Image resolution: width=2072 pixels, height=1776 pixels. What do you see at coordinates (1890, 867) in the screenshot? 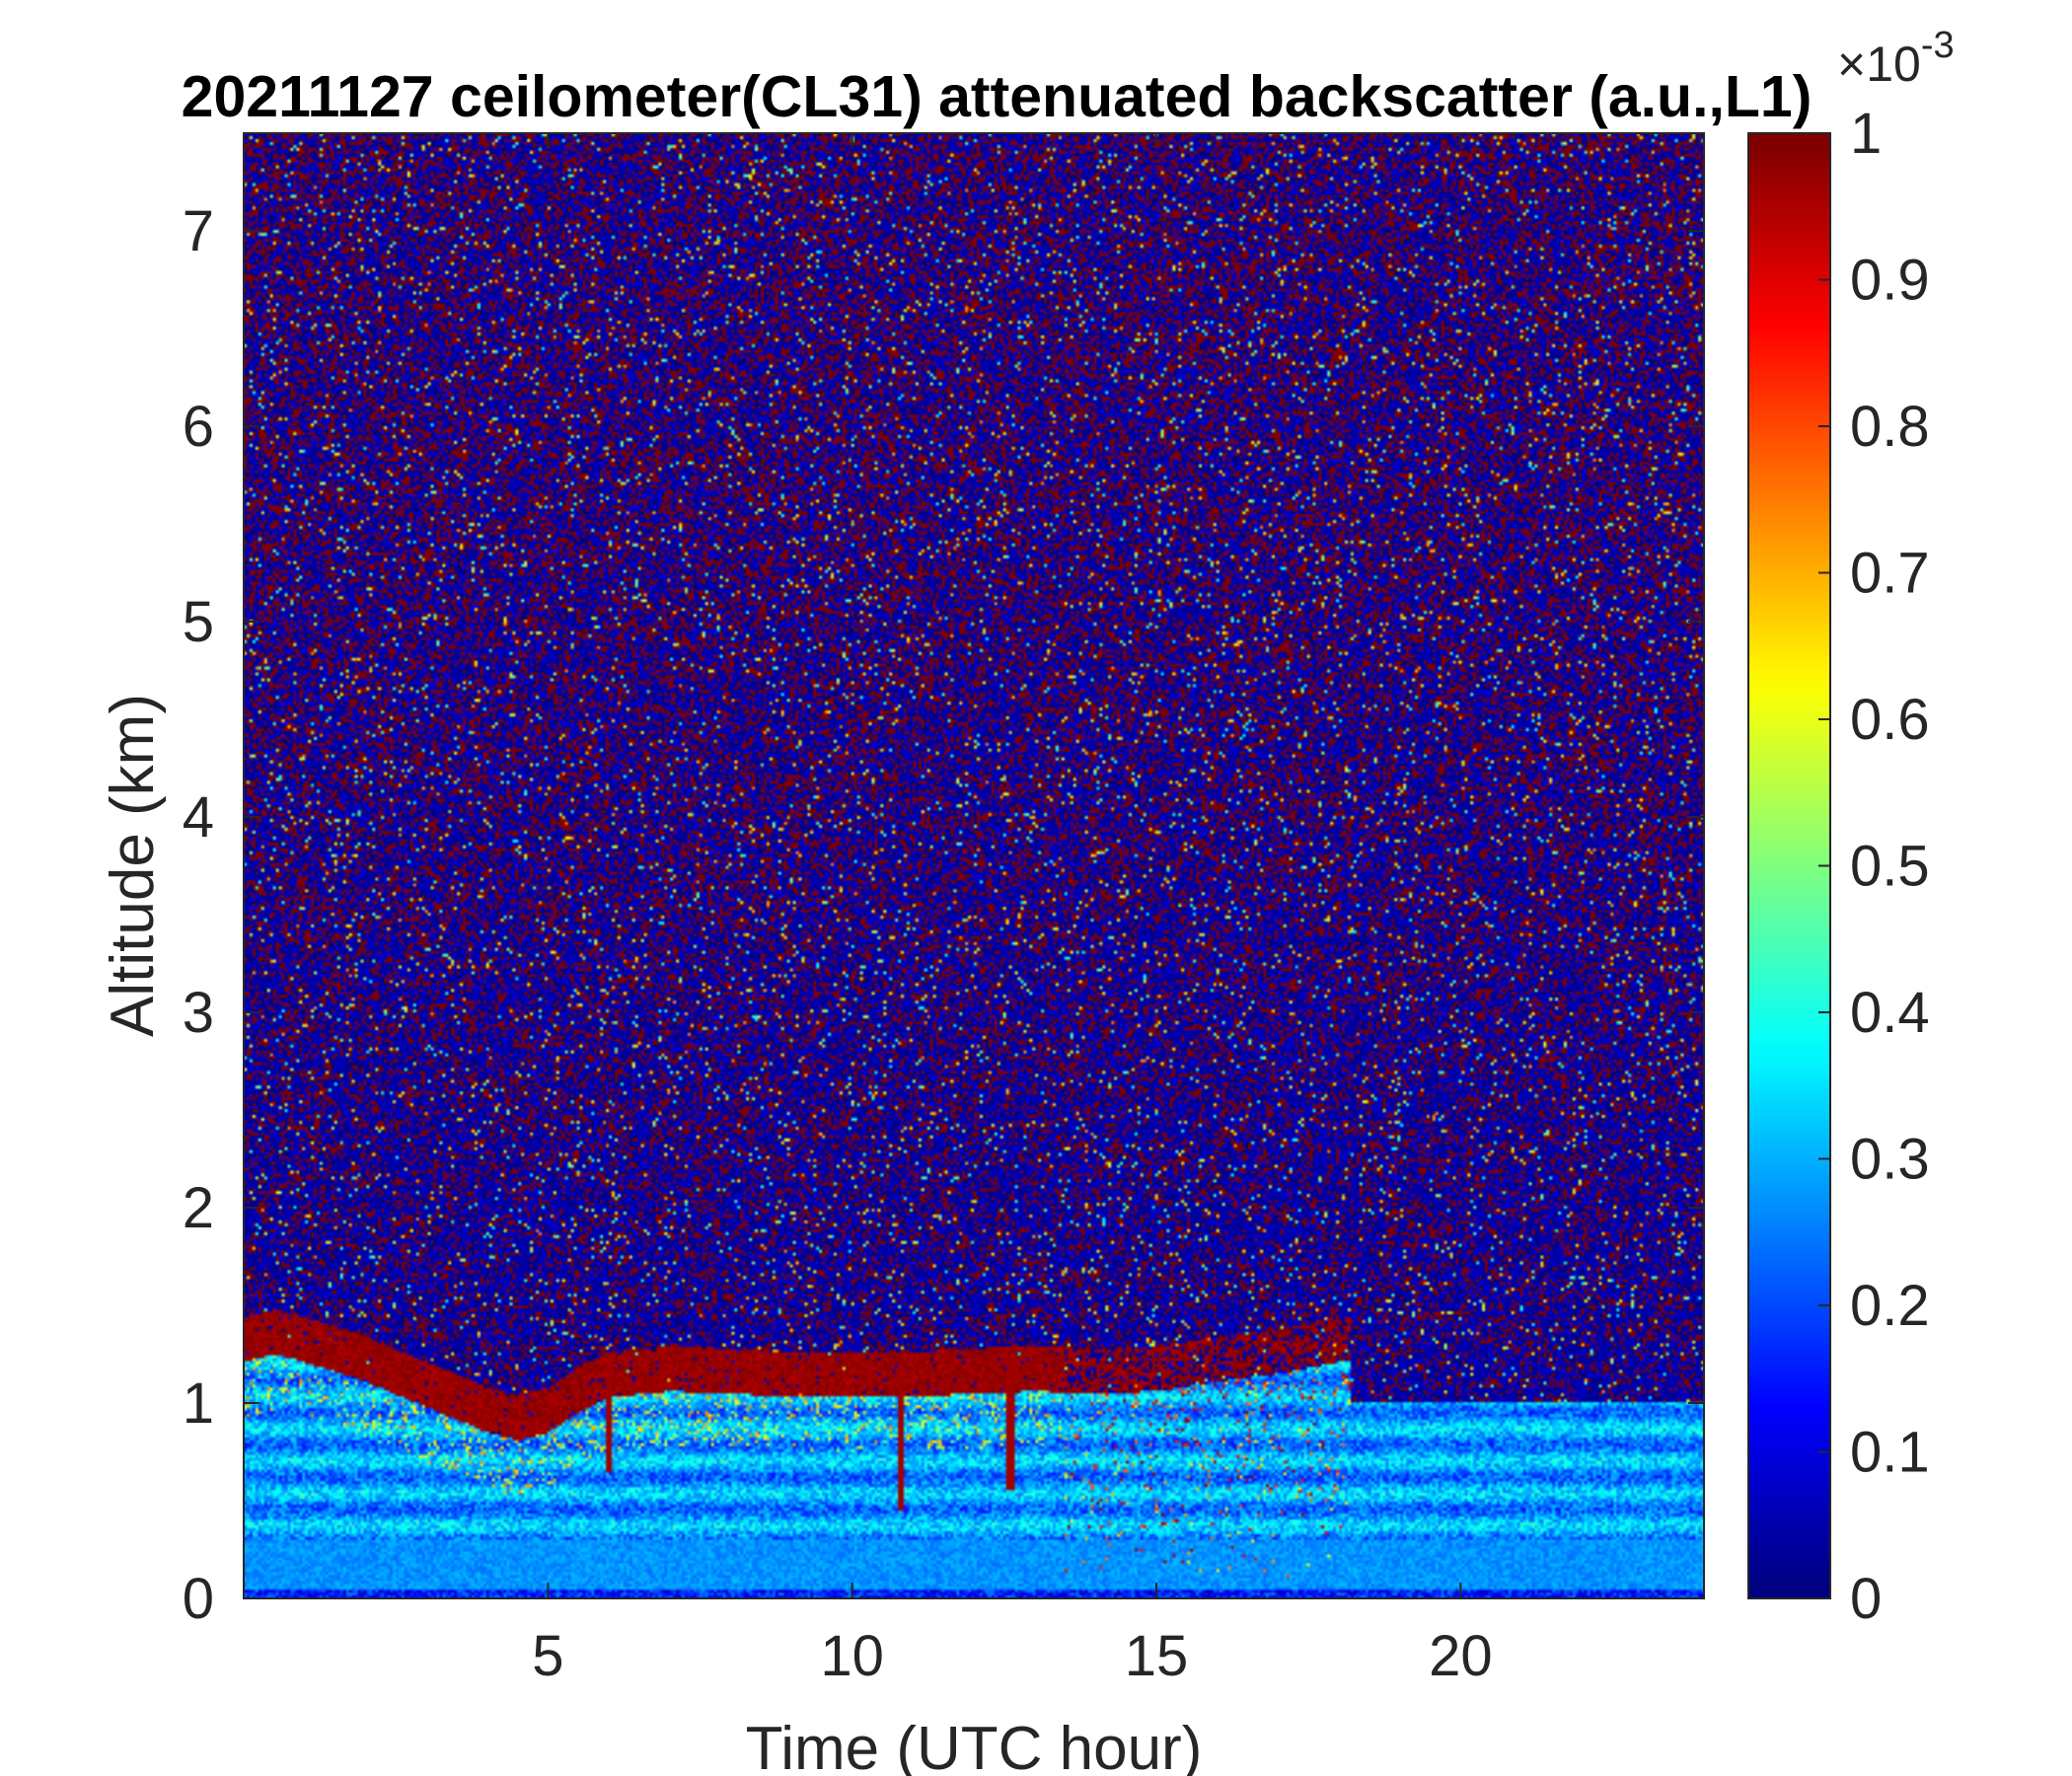
I see `colorbar-tick-label: 0.5` at bounding box center [1890, 867].